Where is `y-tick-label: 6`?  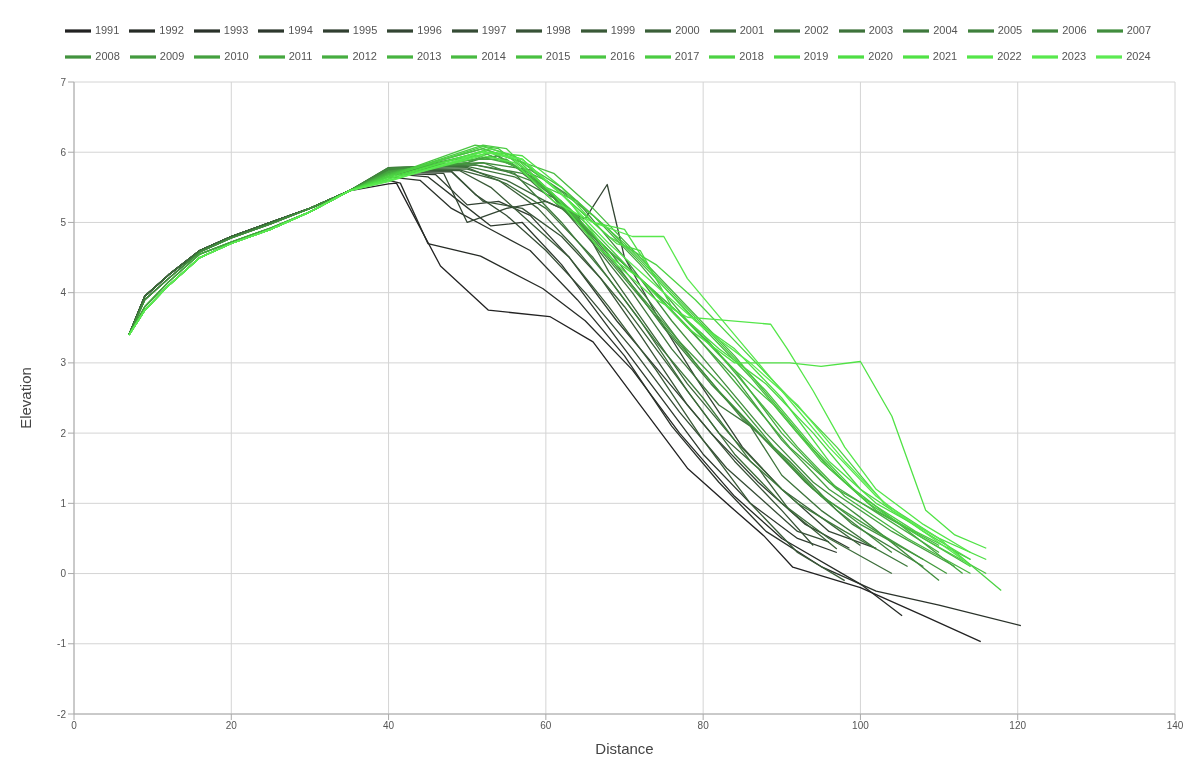
y-tick-label: 6 is located at coordinates (63, 152).